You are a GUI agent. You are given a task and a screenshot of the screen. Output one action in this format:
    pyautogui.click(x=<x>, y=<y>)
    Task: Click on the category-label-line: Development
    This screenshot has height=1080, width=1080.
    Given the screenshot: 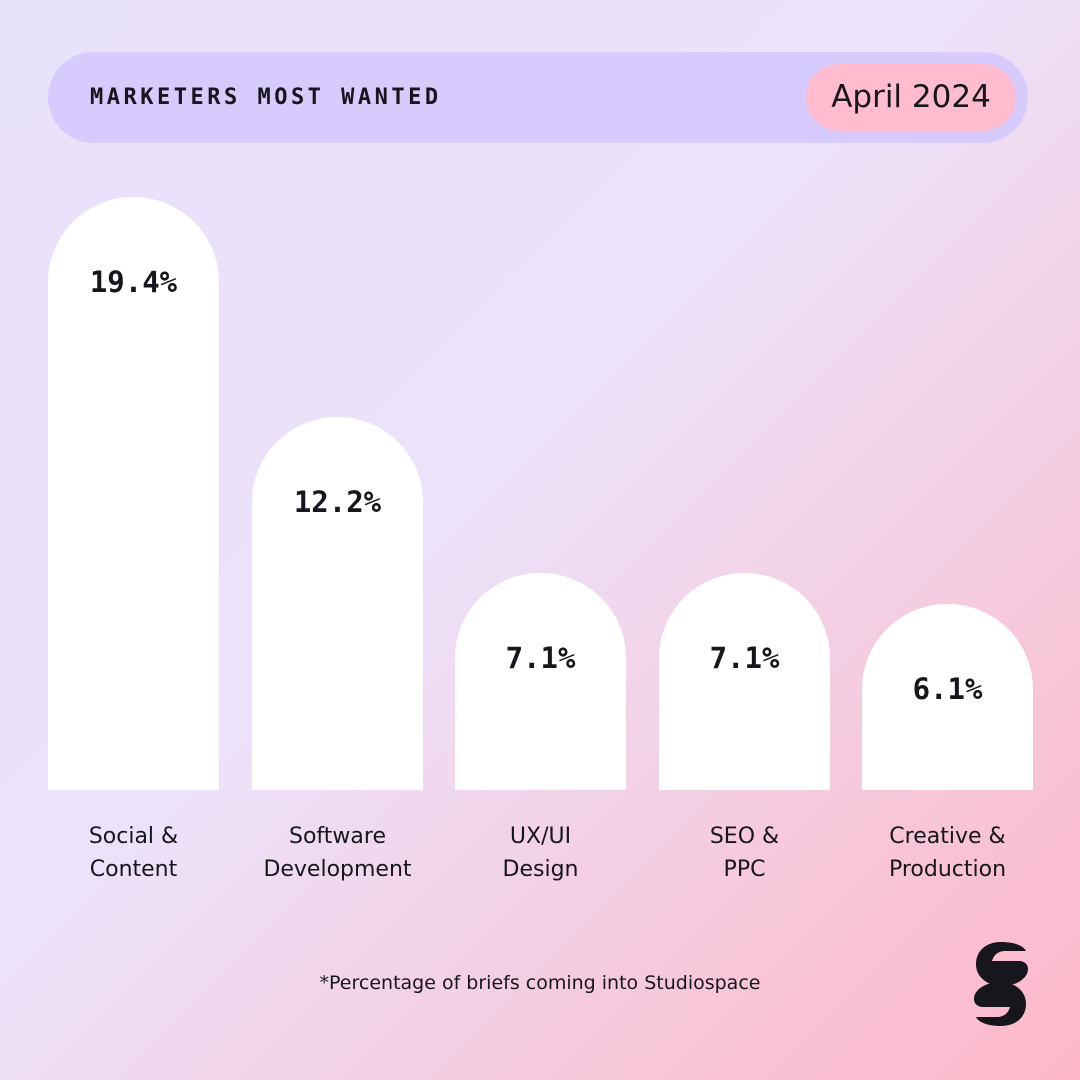 What is the action you would take?
    pyautogui.click(x=337, y=869)
    